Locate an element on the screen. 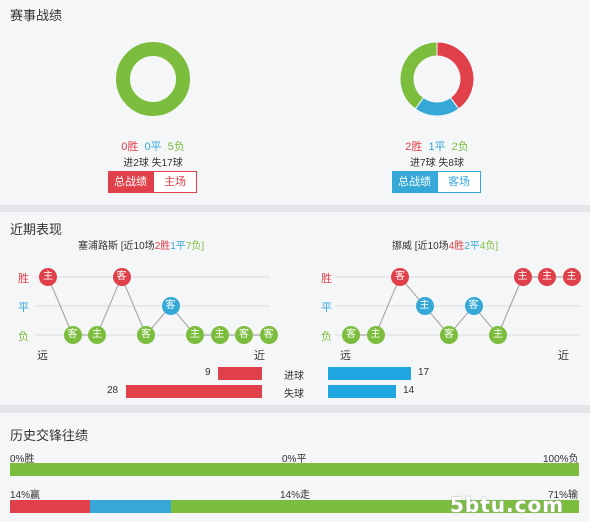  away-axis-near: 近 is located at coordinates (563, 356).